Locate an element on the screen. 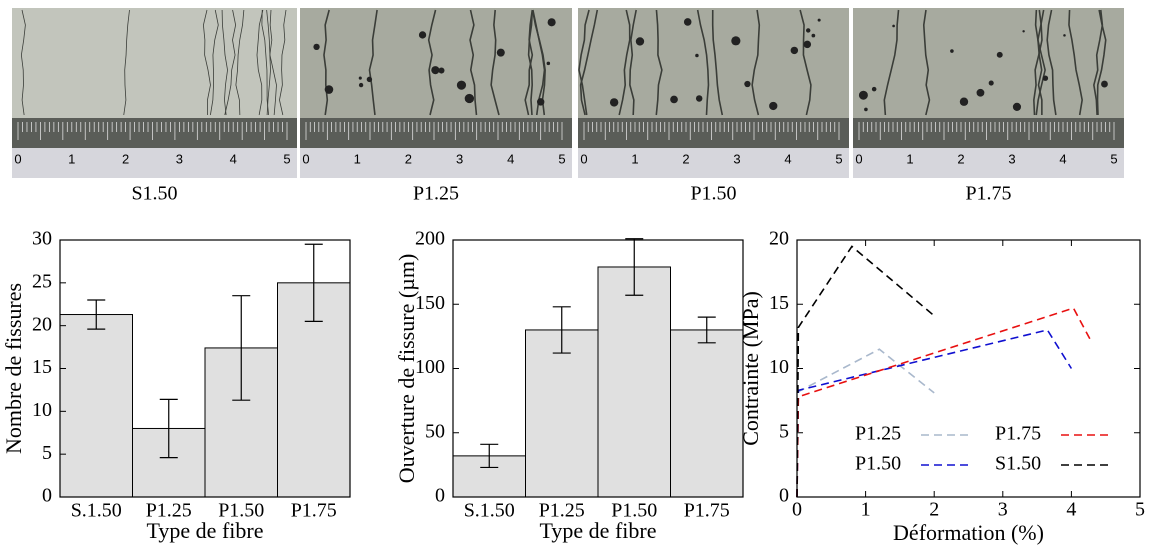  photo-caption: P1.75 is located at coordinates (988, 194).